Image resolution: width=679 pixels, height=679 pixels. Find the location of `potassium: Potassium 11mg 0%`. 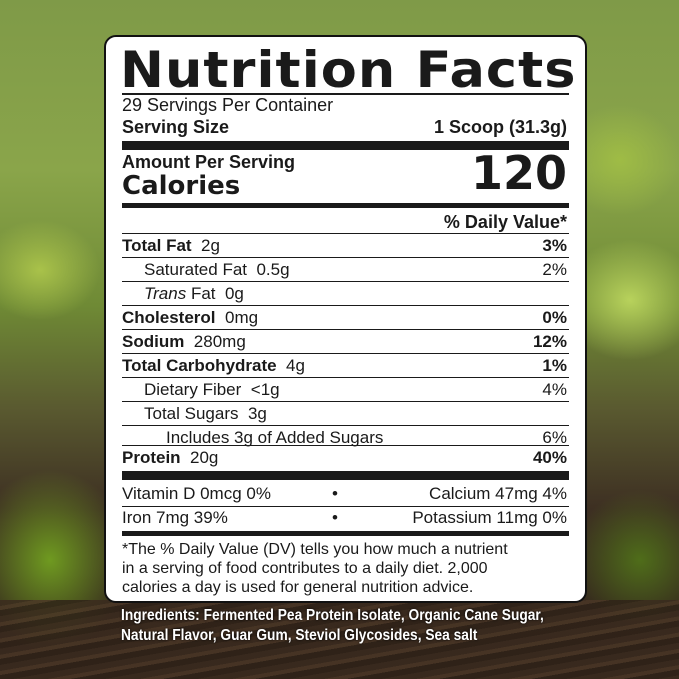

potassium: Potassium 11mg 0% is located at coordinates (489, 517).